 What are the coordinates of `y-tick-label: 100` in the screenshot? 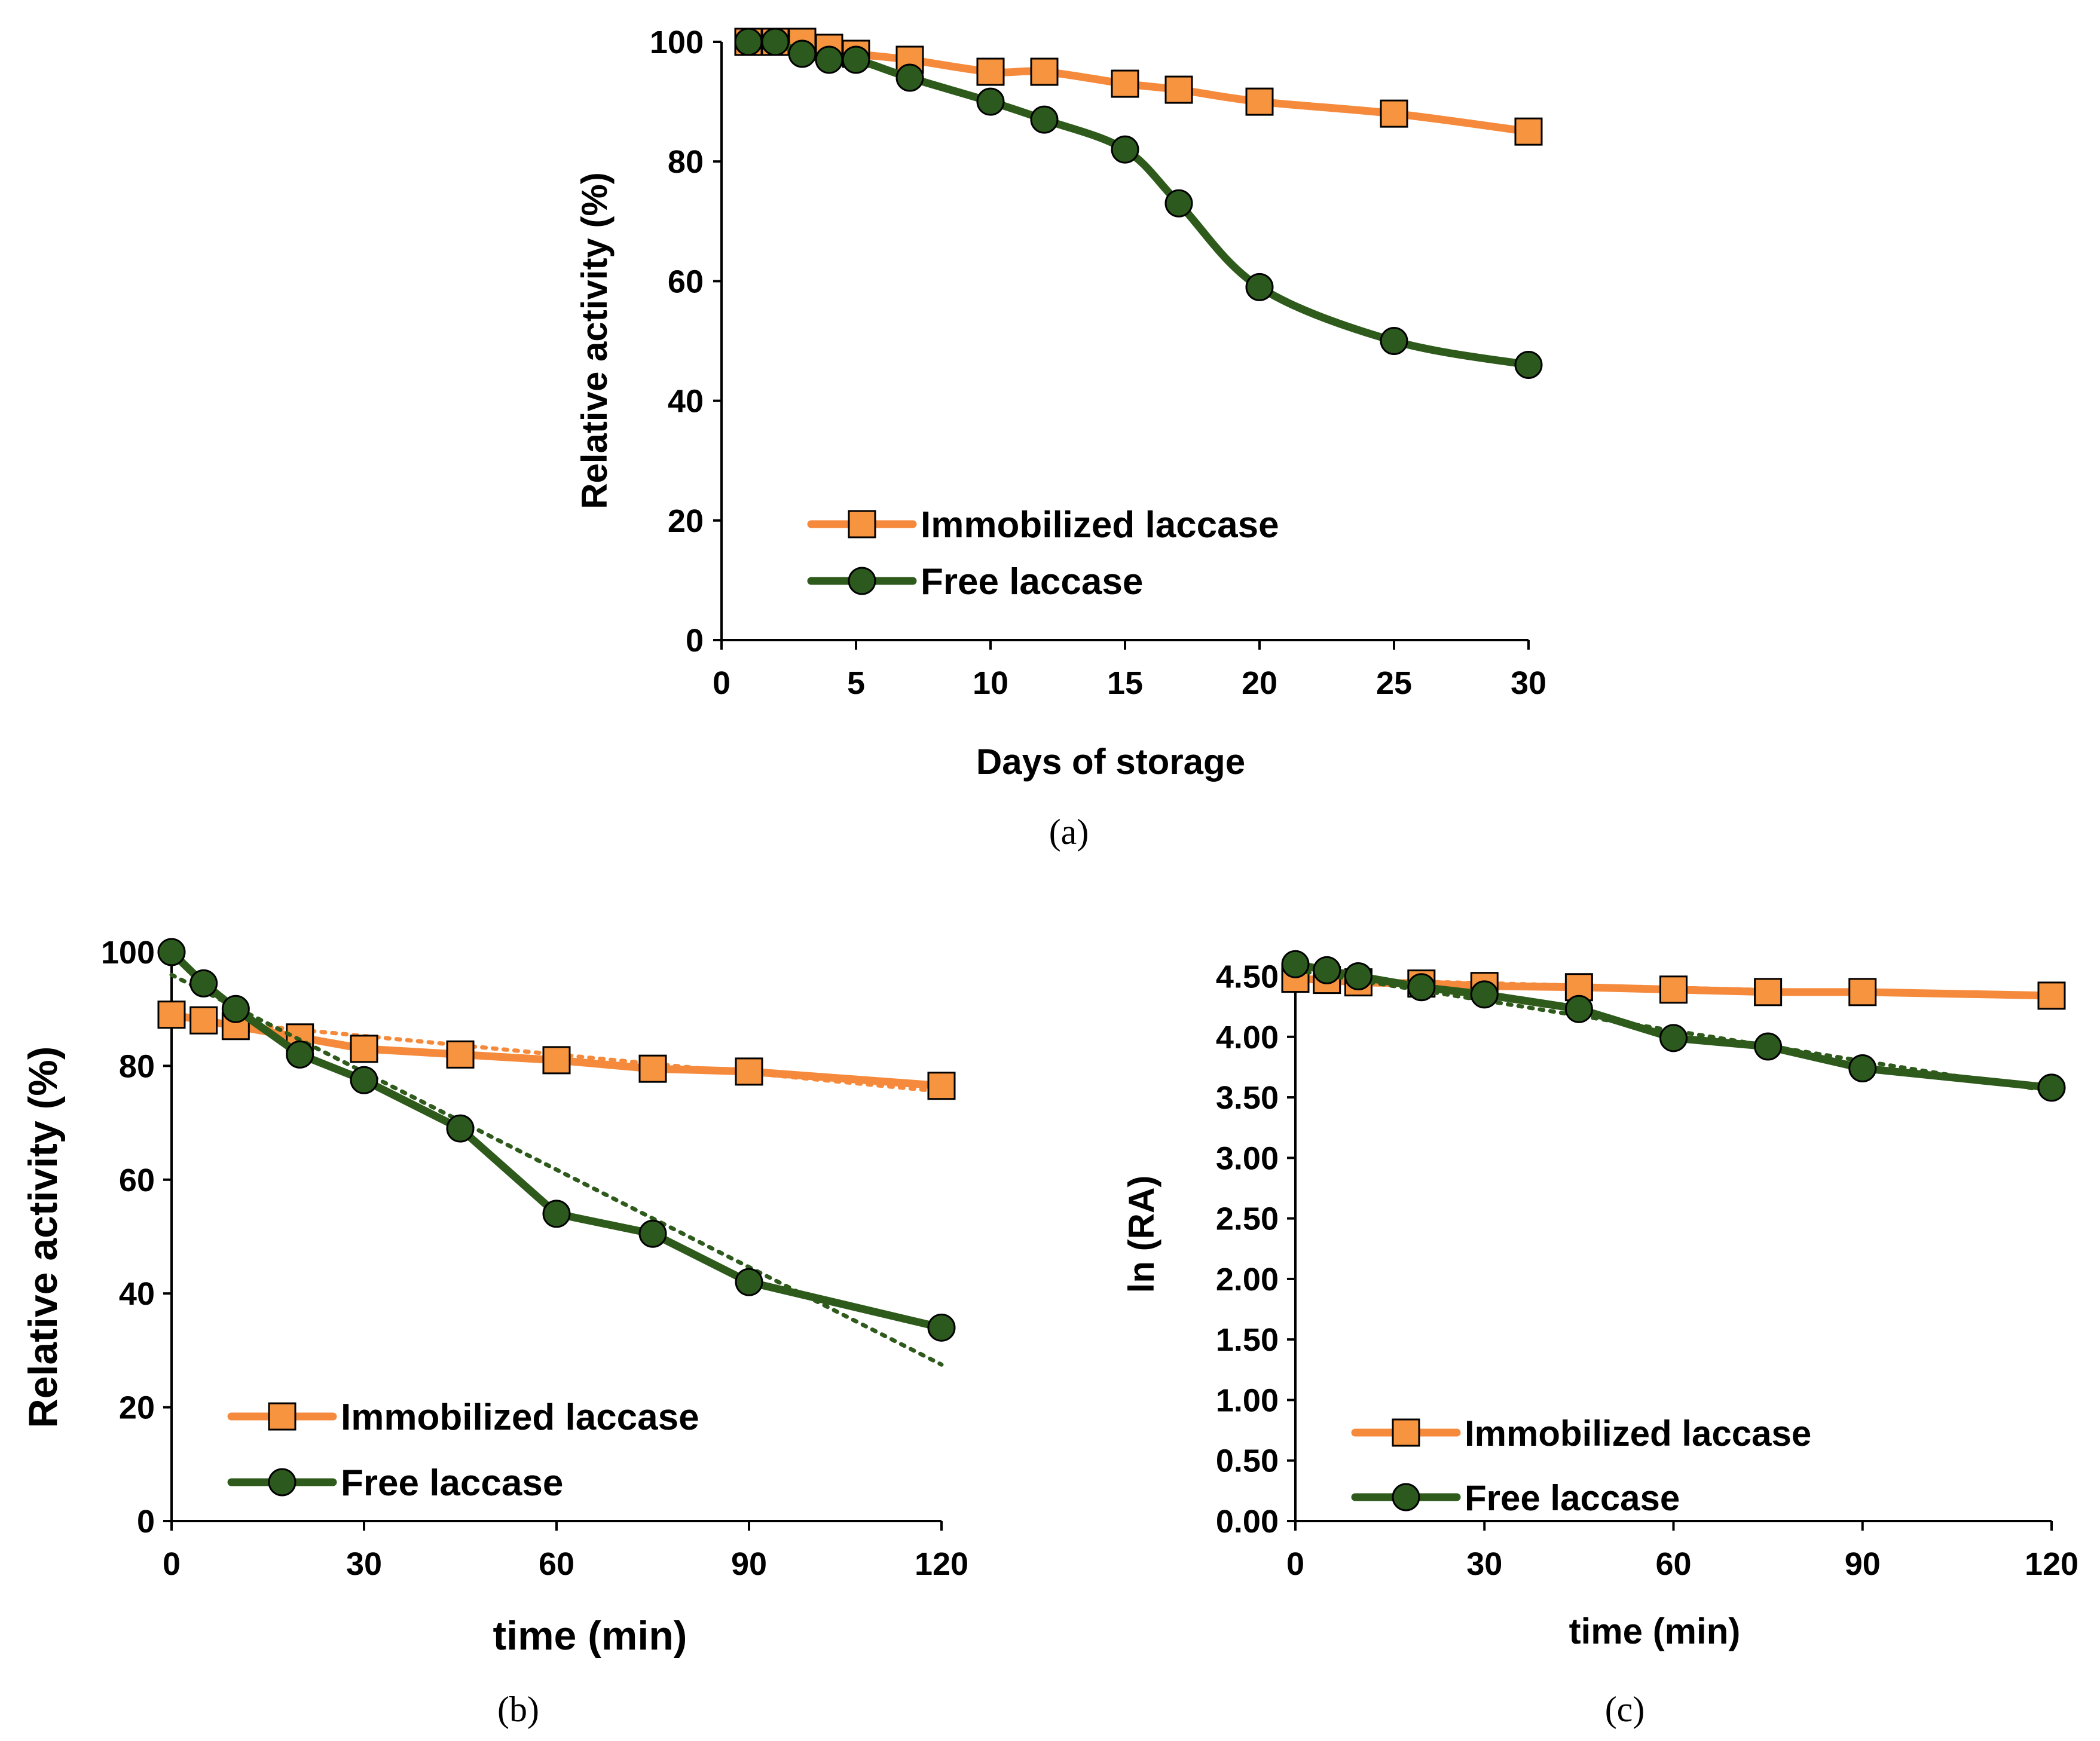 It's located at (128, 953).